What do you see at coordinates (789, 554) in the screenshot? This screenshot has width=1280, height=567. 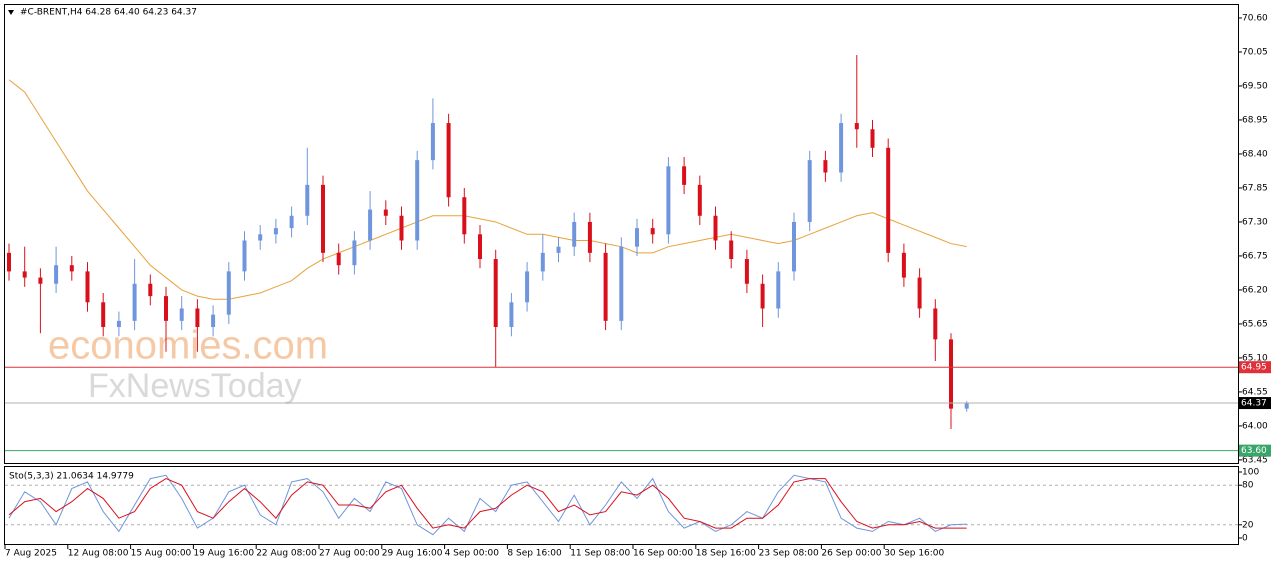 I see `x-tick-label: 23 Sep 08:00` at bounding box center [789, 554].